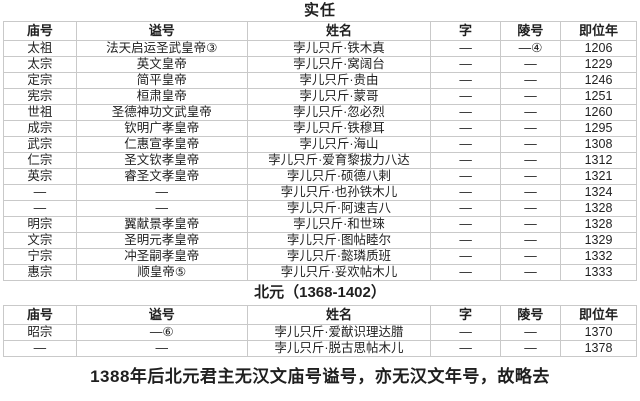 The width and height of the screenshot is (640, 401). What do you see at coordinates (339, 256) in the screenshot?
I see `cell-personal-name: 孛儿只斤·懿璘质班` at bounding box center [339, 256].